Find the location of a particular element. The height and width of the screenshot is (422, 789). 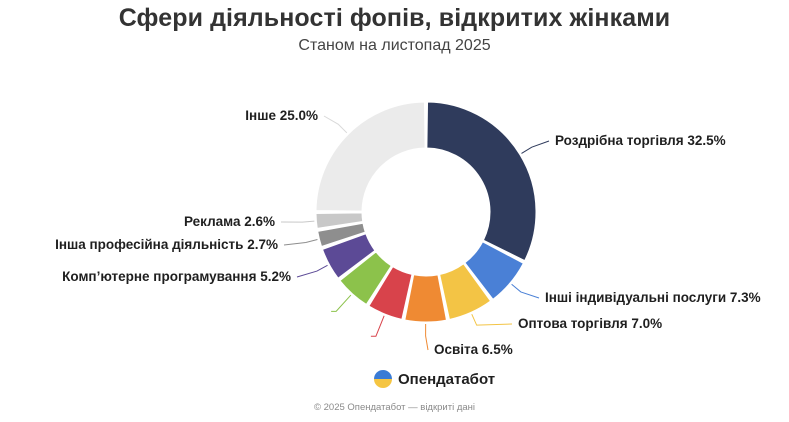

chart-subtitle: Станом на листопад 2025 is located at coordinates (394, 45).